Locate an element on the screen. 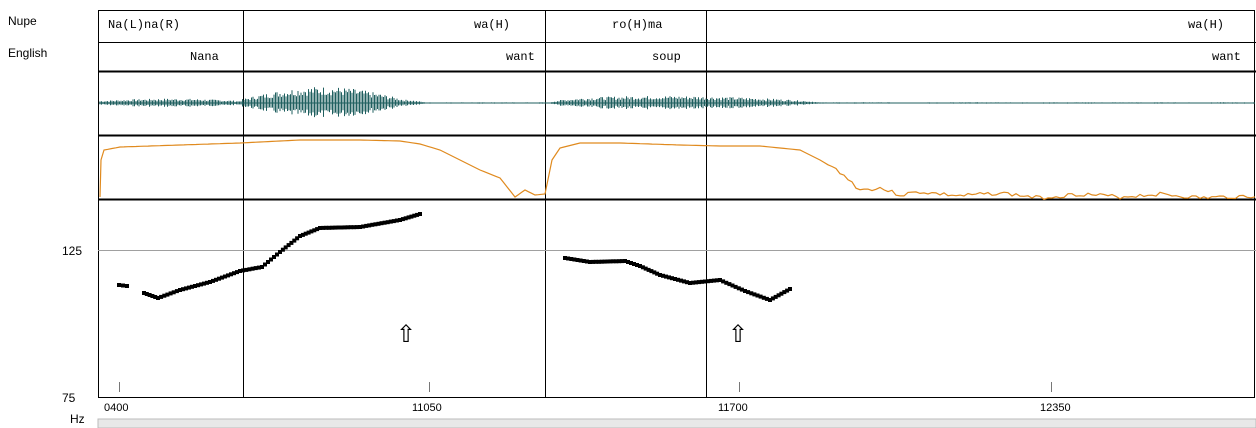  english-tier-label: English is located at coordinates (28, 53).